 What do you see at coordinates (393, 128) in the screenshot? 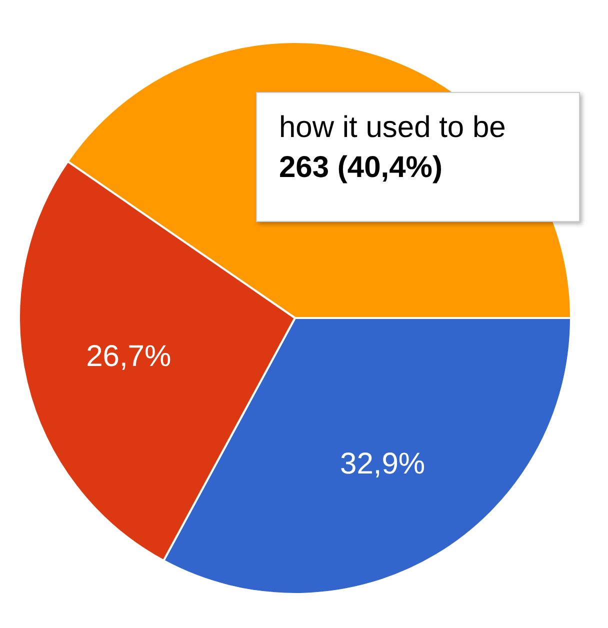
I see `slice-label: how it used to be` at bounding box center [393, 128].